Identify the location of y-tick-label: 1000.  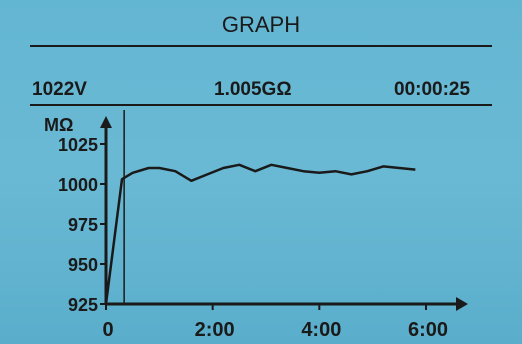
(78, 185).